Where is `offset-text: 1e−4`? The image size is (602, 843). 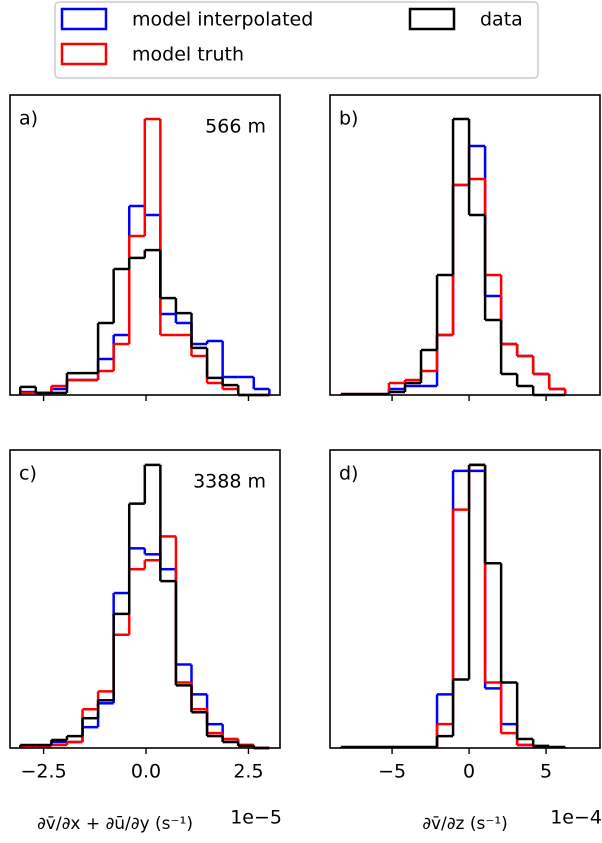
offset-text: 1e−4 is located at coordinates (576, 818).